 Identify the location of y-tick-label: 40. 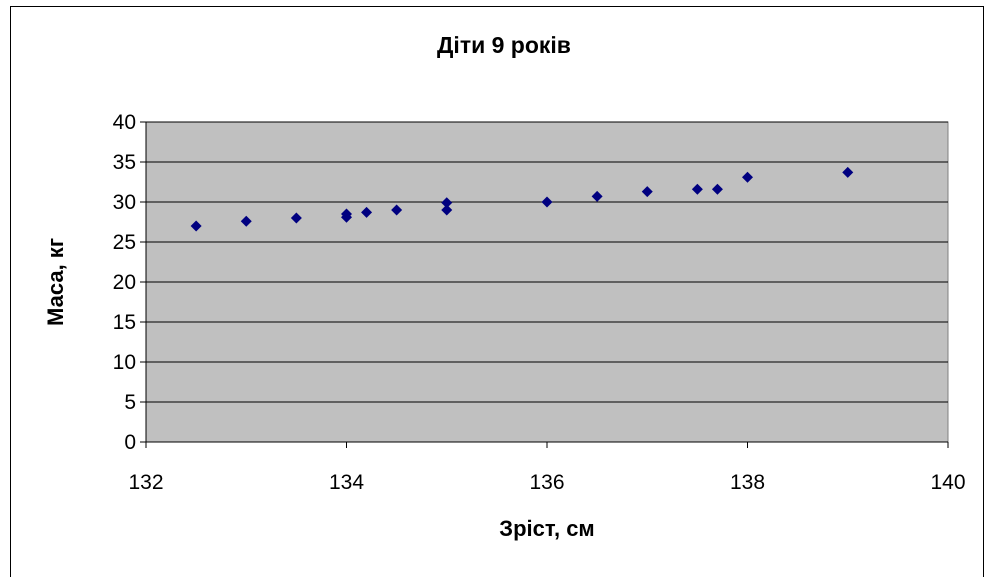
(124, 122).